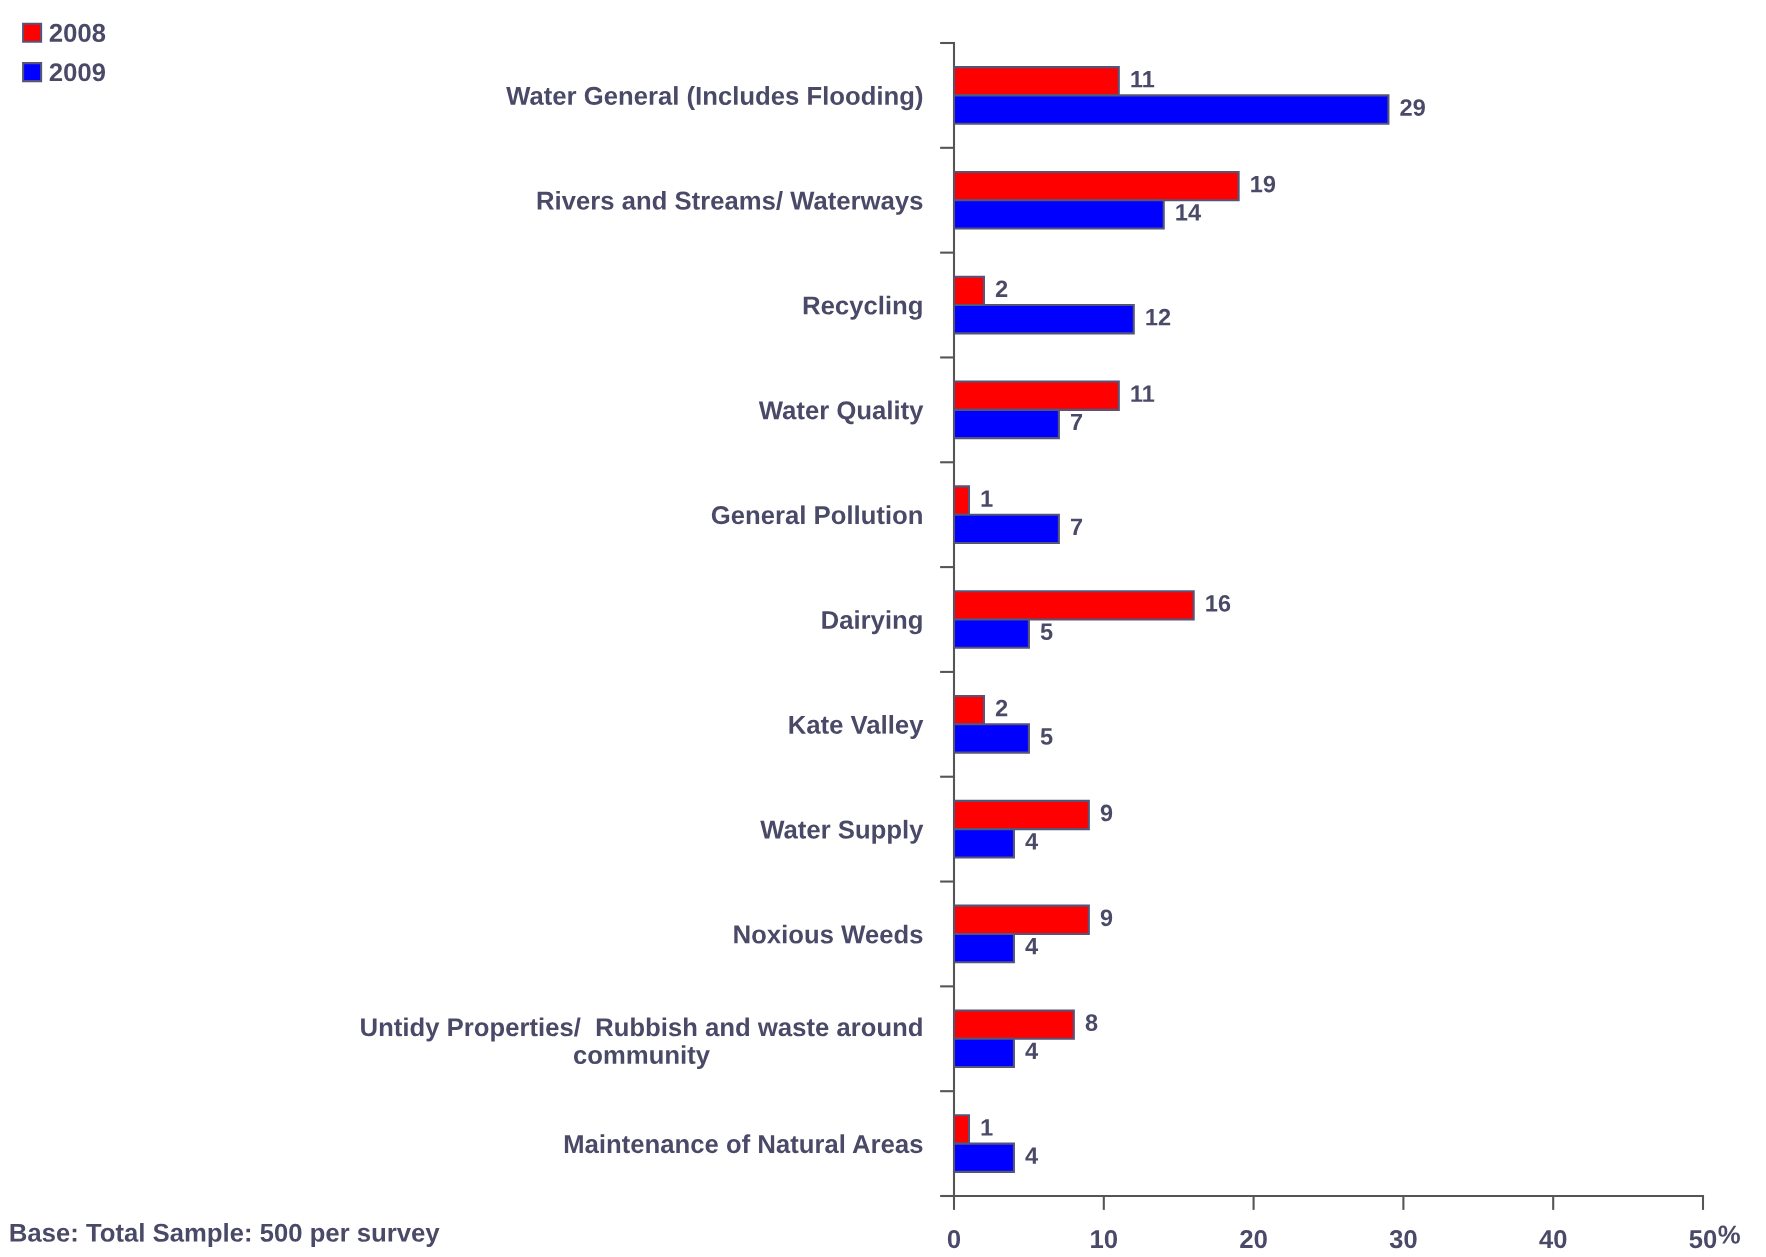 This screenshot has height=1257, width=1766. I want to click on data-label: 16, so click(1218, 603).